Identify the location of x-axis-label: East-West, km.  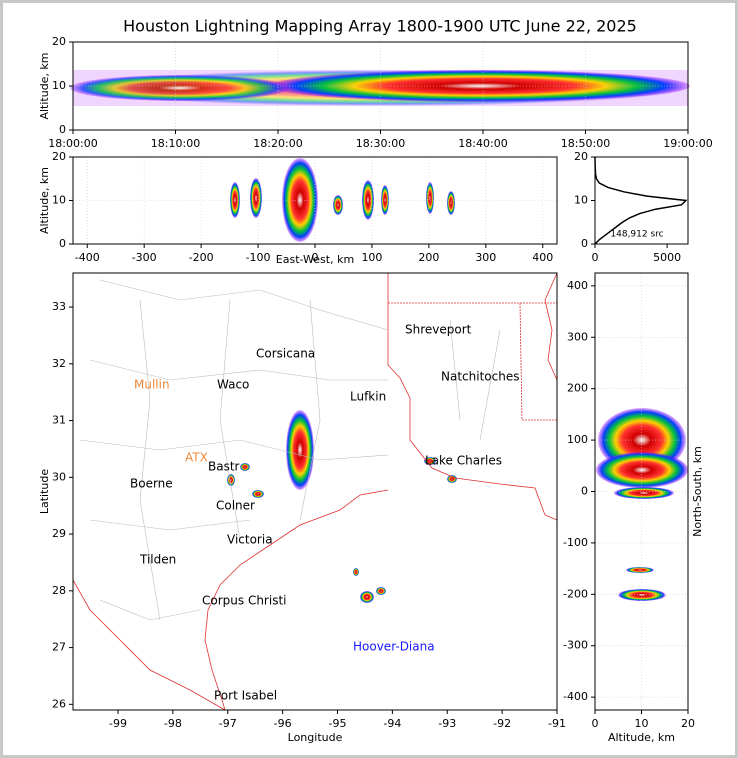
(315, 259).